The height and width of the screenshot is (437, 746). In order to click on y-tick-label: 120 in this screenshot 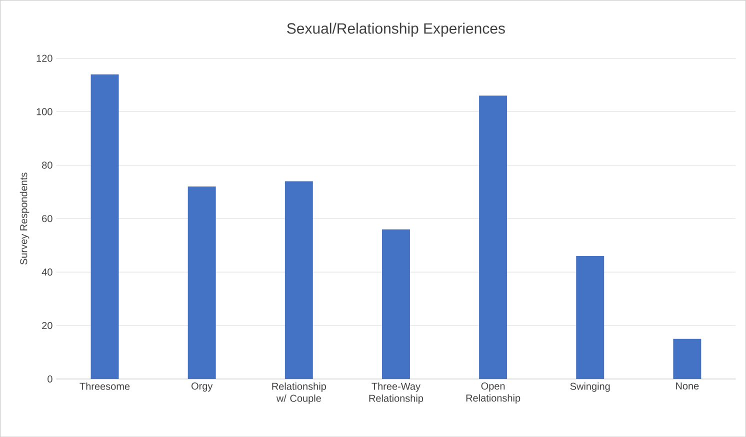, I will do `click(44, 58)`.